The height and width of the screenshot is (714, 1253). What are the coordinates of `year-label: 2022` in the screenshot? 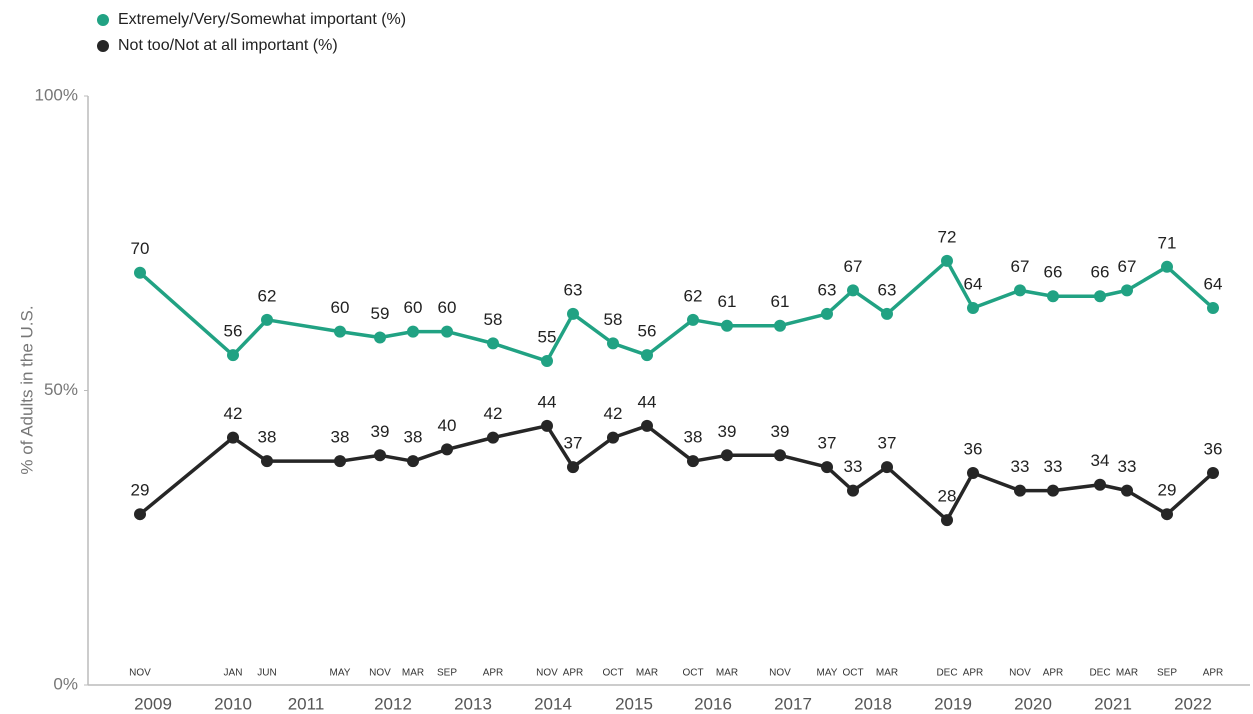 It's located at (1193, 703).